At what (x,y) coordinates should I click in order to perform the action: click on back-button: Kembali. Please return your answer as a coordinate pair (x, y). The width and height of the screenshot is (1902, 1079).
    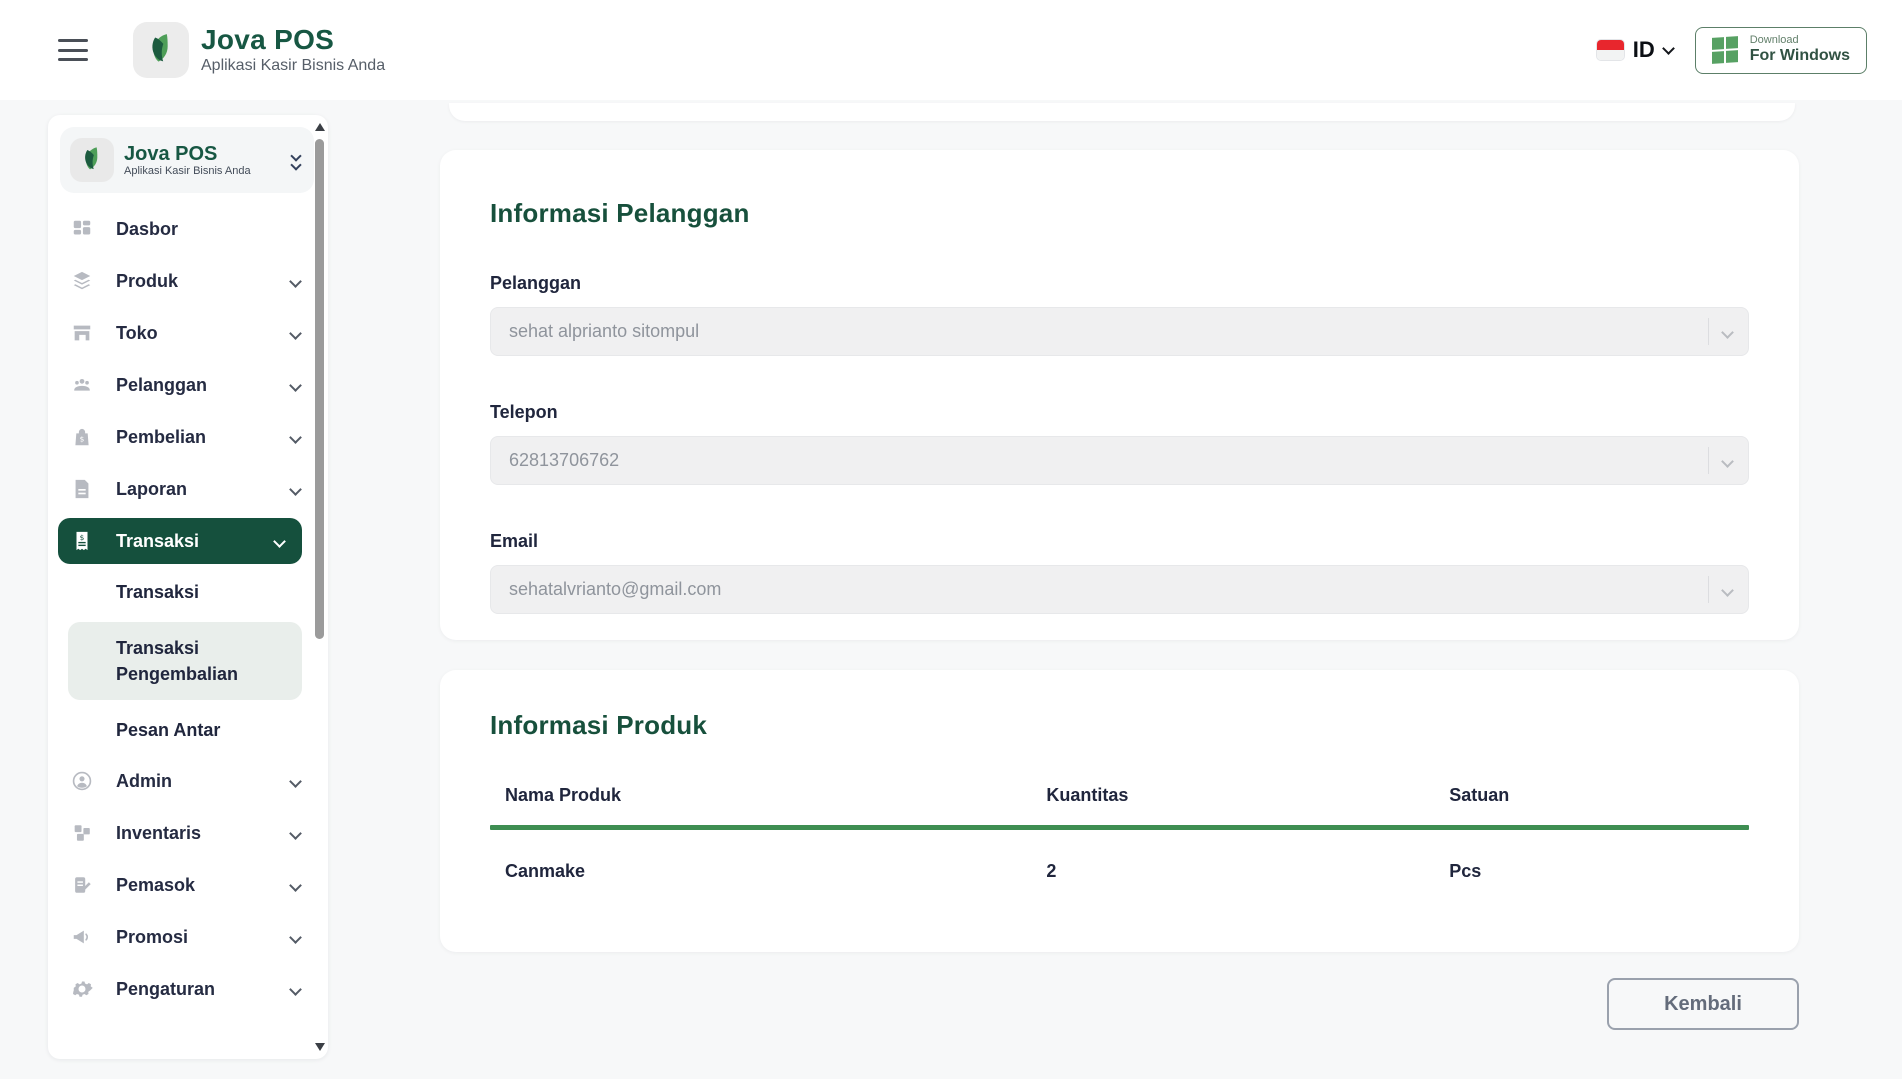
    Looking at the image, I should click on (1703, 1004).